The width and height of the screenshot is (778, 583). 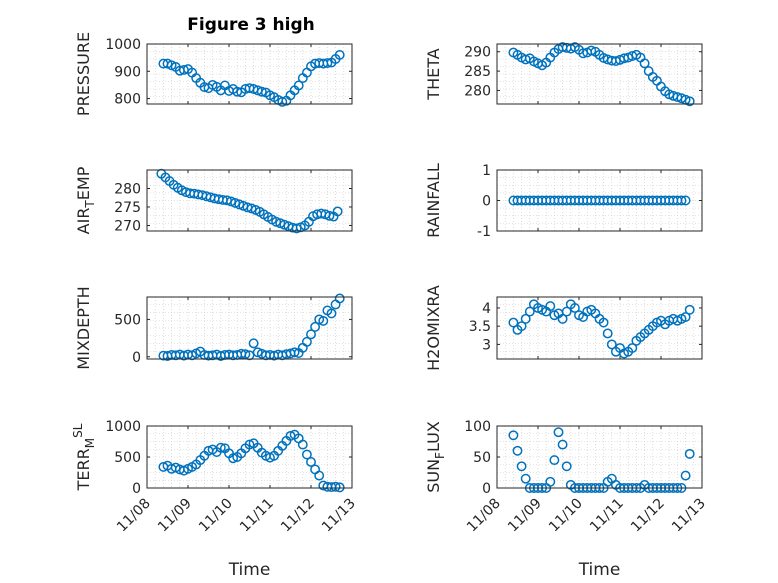 I want to click on subplot-1: 280 285 290 THETA, so click(x=563, y=74).